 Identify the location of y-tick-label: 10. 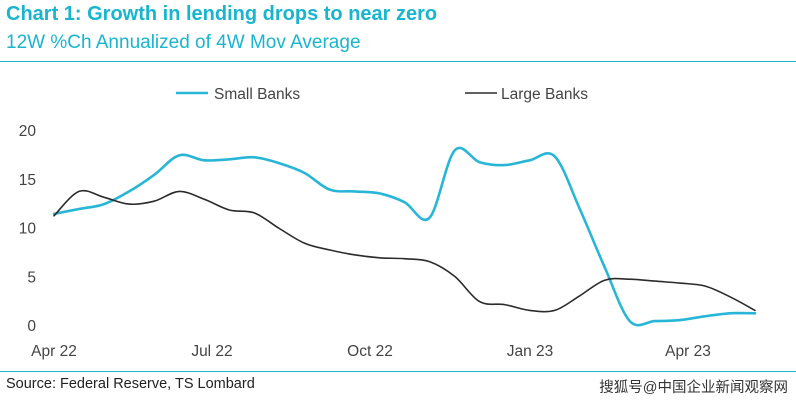
(28, 229).